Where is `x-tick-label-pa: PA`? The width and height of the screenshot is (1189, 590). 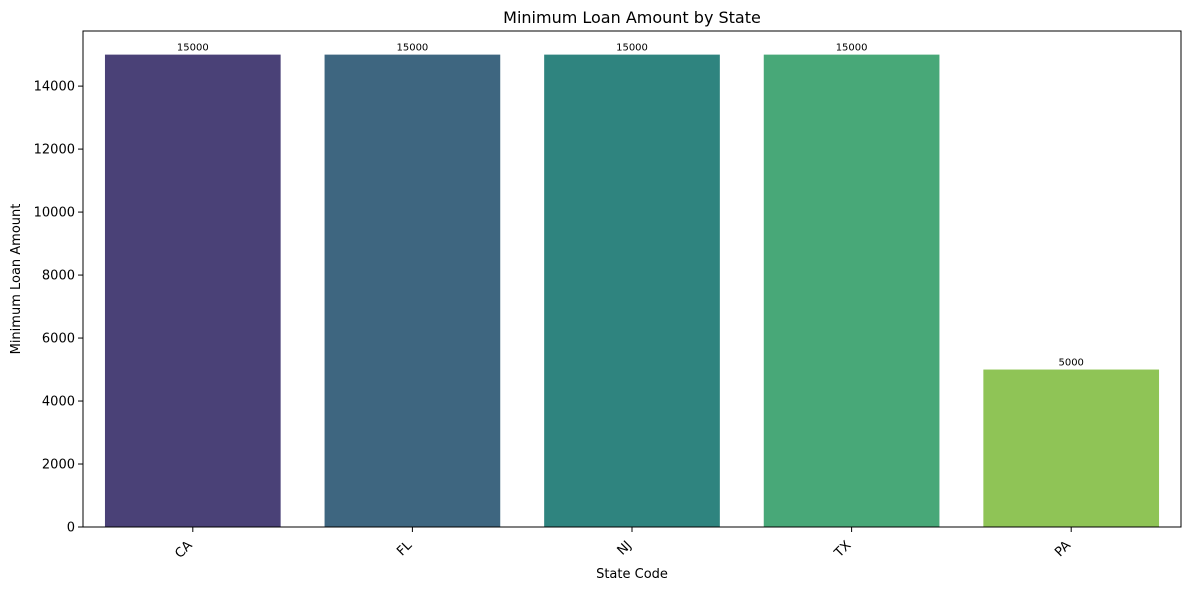 x-tick-label-pa: PA is located at coordinates (1063, 549).